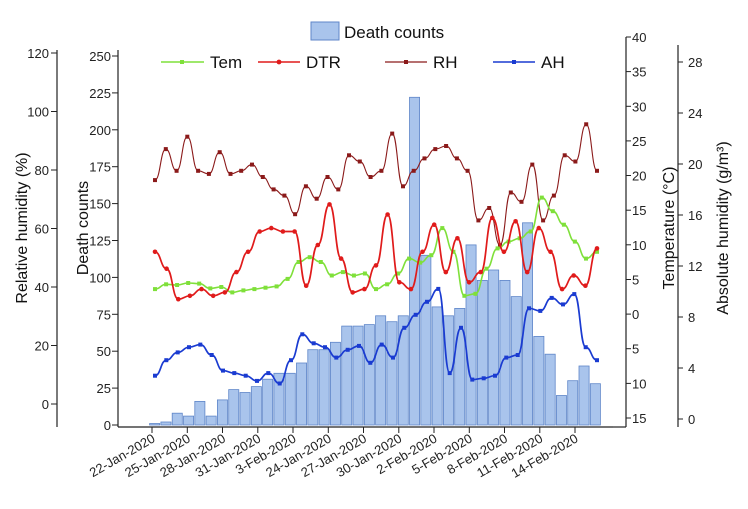 The image size is (748, 509). I want to click on legend: Death counts Tem DTR RH AH, so click(363, 46).